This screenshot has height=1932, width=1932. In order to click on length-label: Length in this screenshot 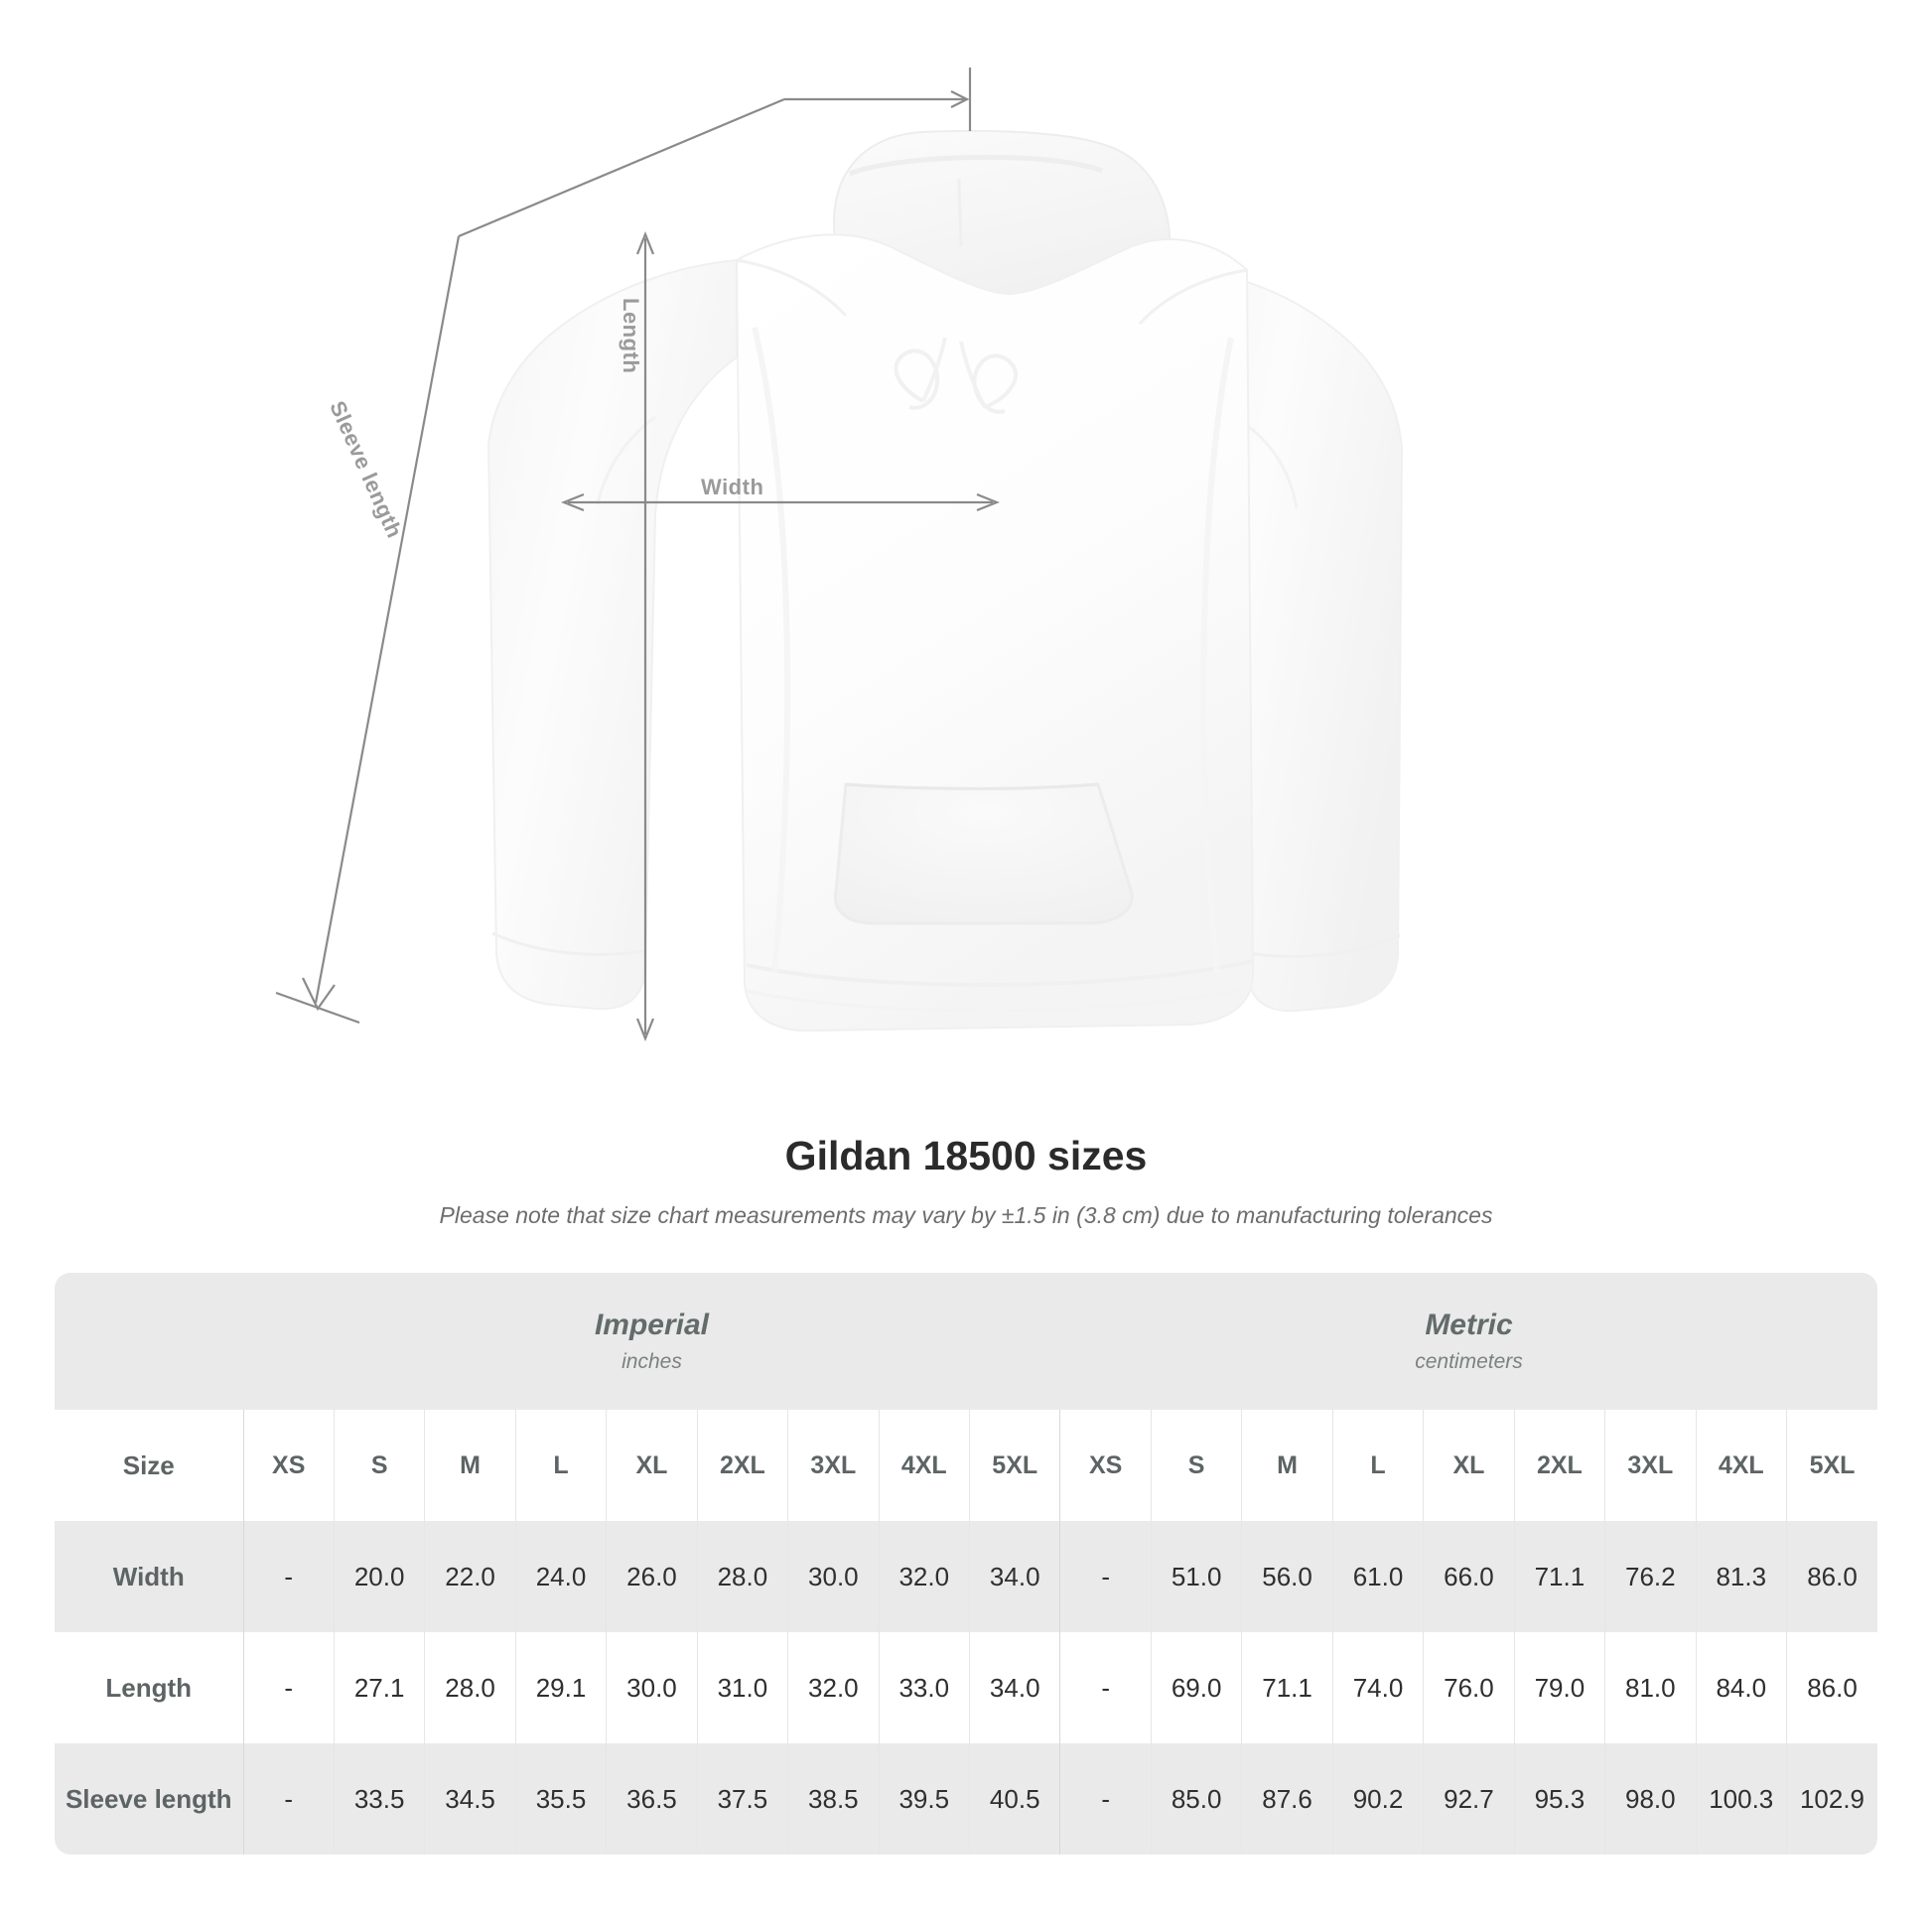, I will do `click(631, 336)`.